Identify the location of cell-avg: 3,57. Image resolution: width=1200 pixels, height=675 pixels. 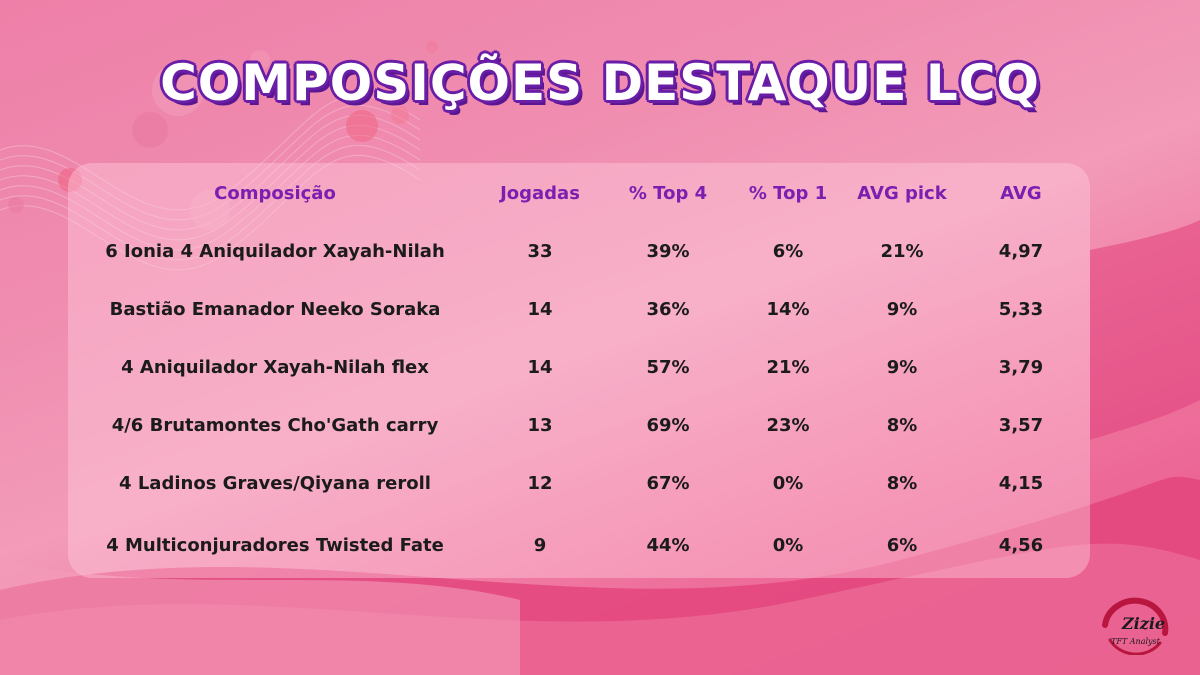
(1021, 425).